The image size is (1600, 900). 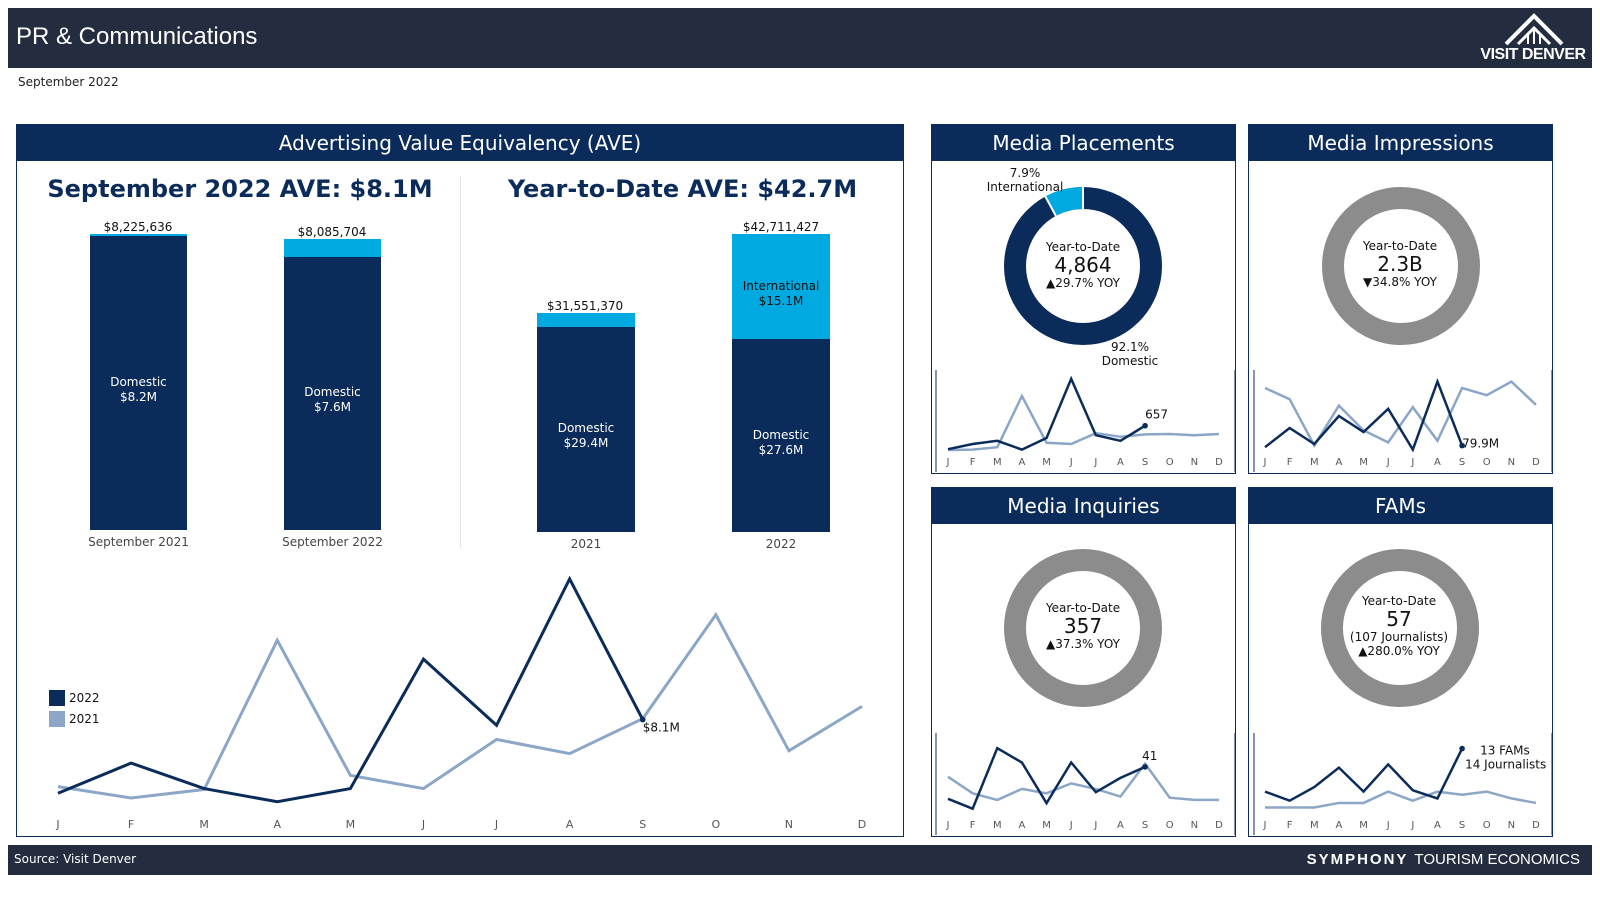 What do you see at coordinates (1505, 765) in the screenshot?
I see `journalists-end-label: 14 Journalists` at bounding box center [1505, 765].